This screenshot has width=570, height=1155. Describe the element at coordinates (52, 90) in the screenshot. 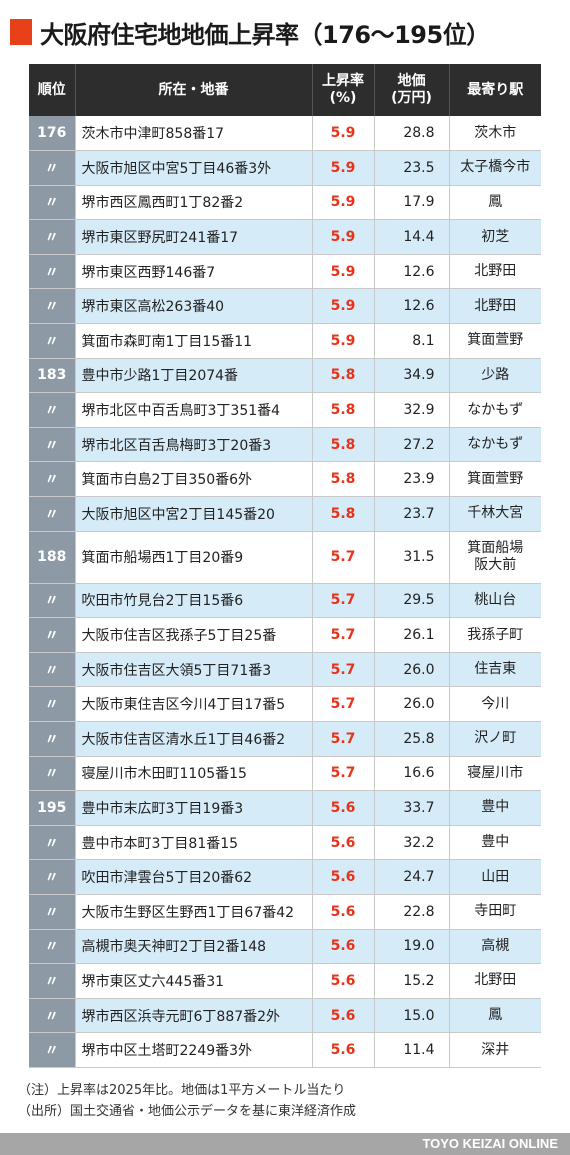

I see `header-rank: 順位` at that location.